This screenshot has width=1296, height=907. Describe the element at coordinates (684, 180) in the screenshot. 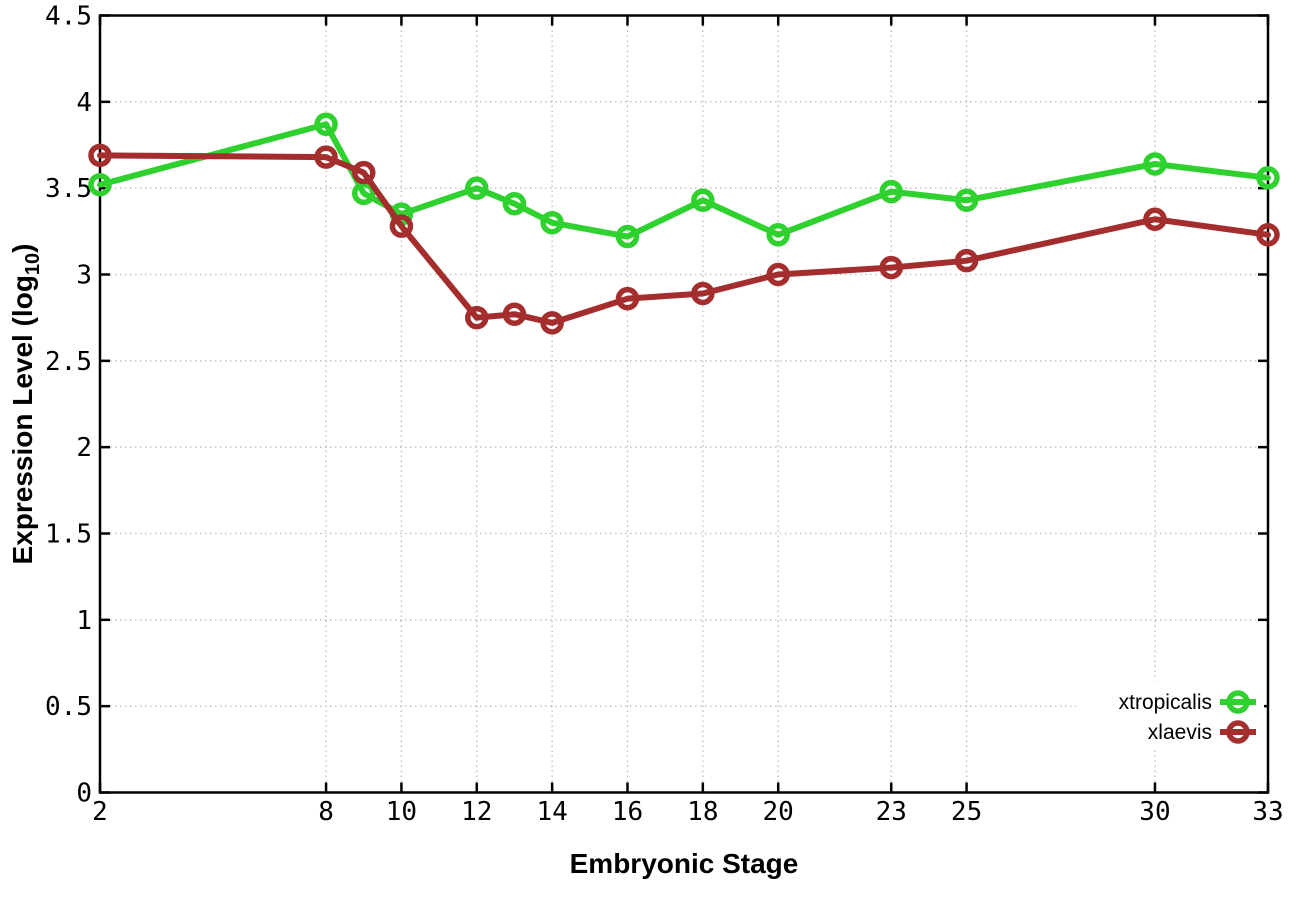

I see `series-line-xtropicalis` at that location.